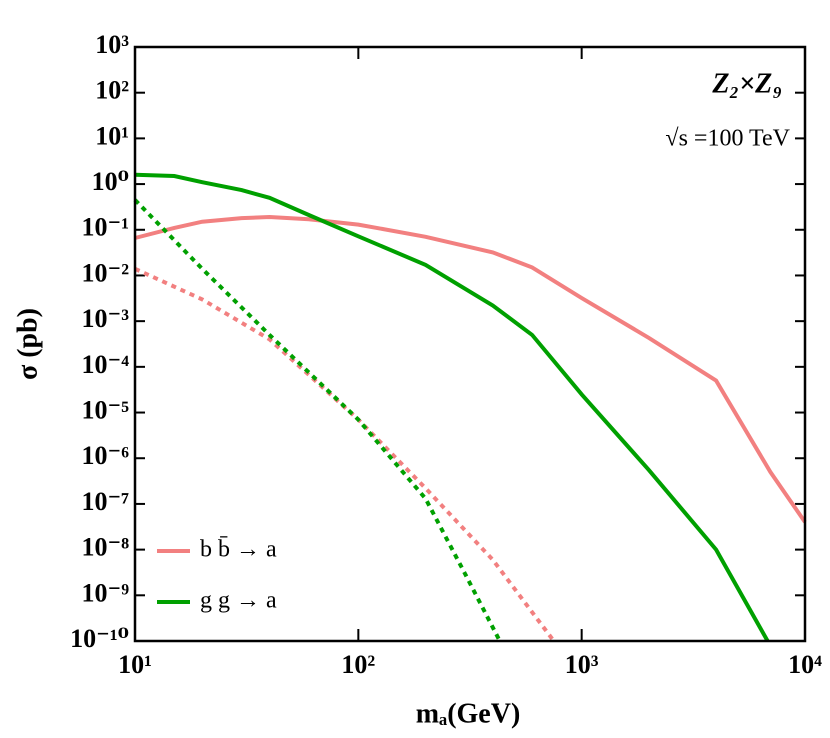 The width and height of the screenshot is (830, 738). What do you see at coordinates (112, 135) in the screenshot?
I see `y-tick-label: 10¹` at bounding box center [112, 135].